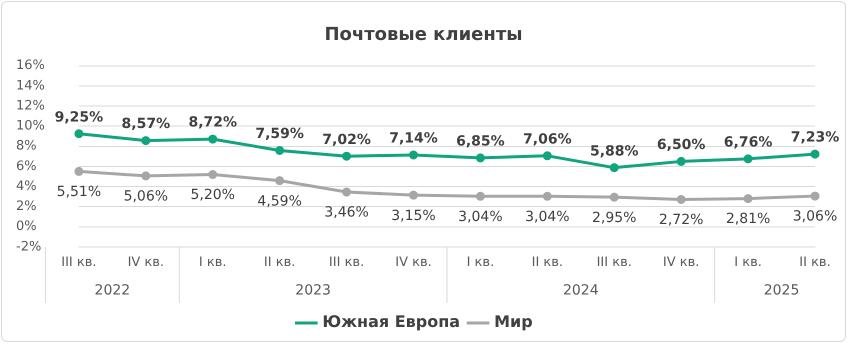 The width and height of the screenshot is (849, 345). What do you see at coordinates (815, 138) in the screenshot?
I see `data-label: 7,23%` at bounding box center [815, 138].